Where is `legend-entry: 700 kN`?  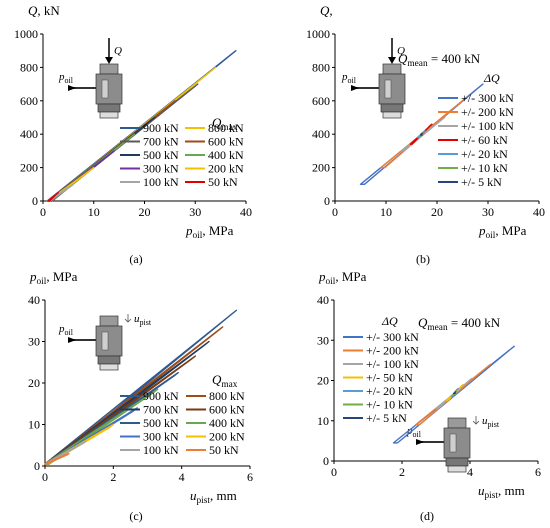
legend-entry: 700 kN is located at coordinates (161, 142).